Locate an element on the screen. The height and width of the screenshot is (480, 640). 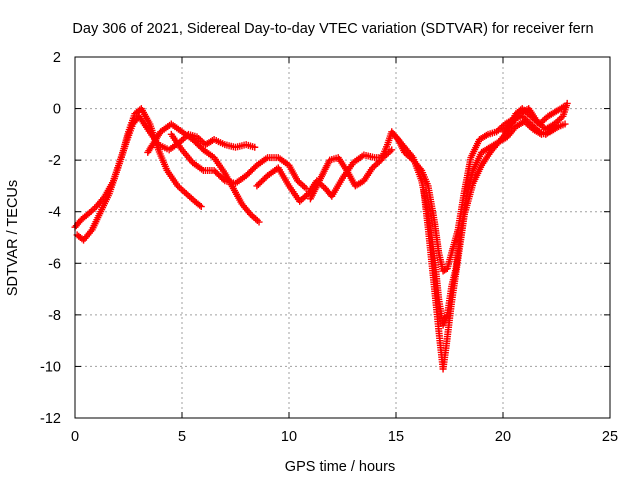
x-tick-label: 25 is located at coordinates (610, 437).